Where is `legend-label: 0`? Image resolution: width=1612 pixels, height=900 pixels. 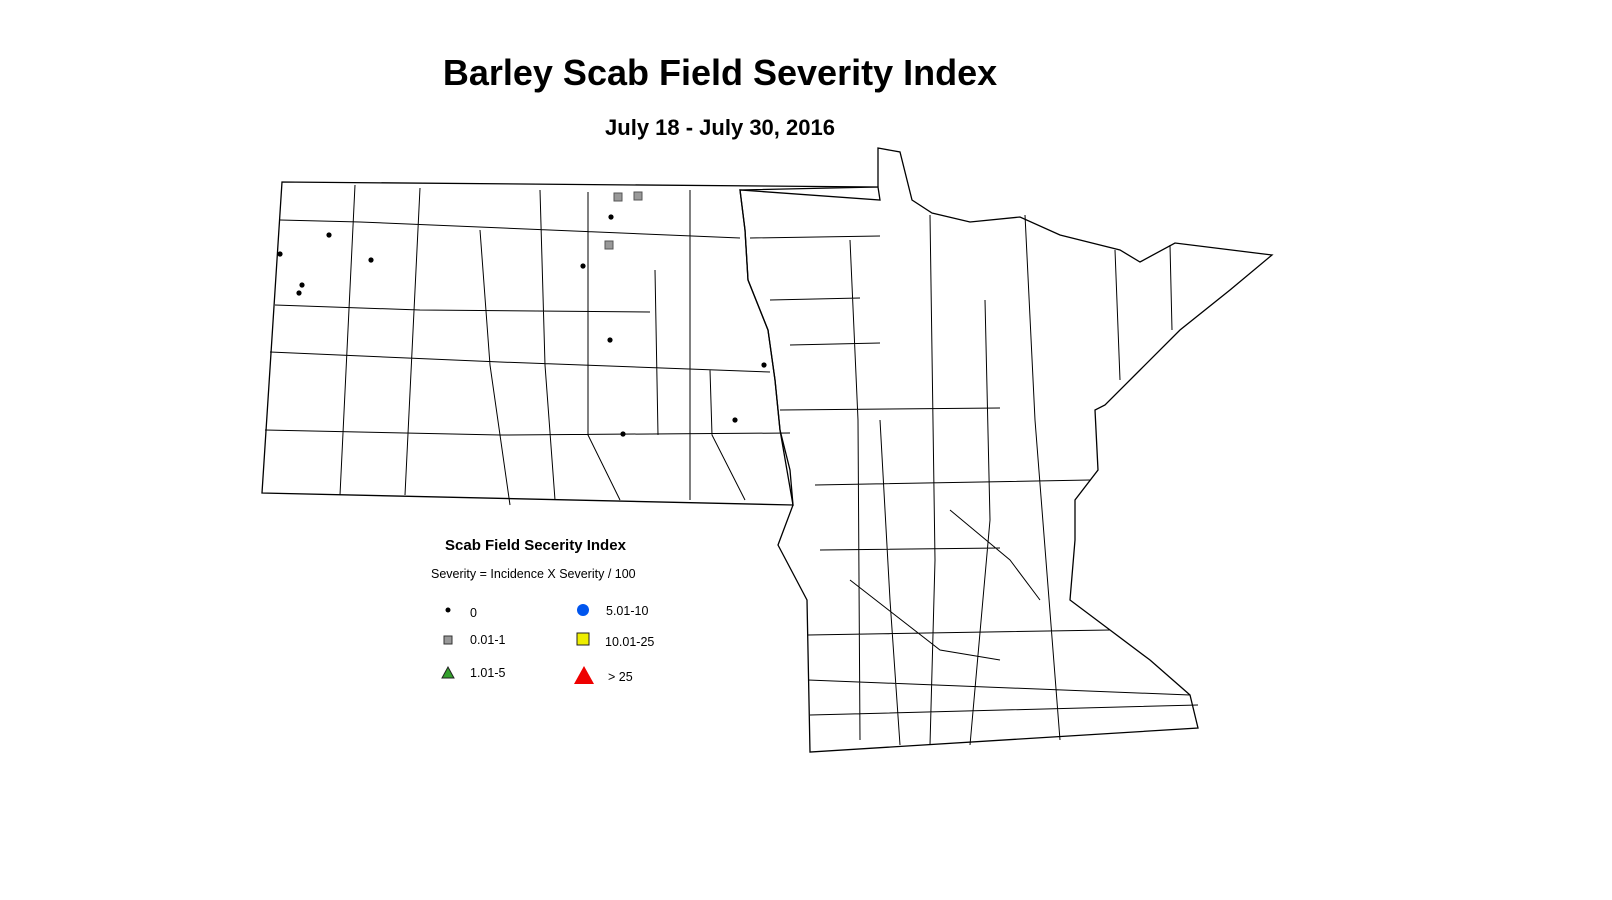 legend-label: 0 is located at coordinates (473, 613).